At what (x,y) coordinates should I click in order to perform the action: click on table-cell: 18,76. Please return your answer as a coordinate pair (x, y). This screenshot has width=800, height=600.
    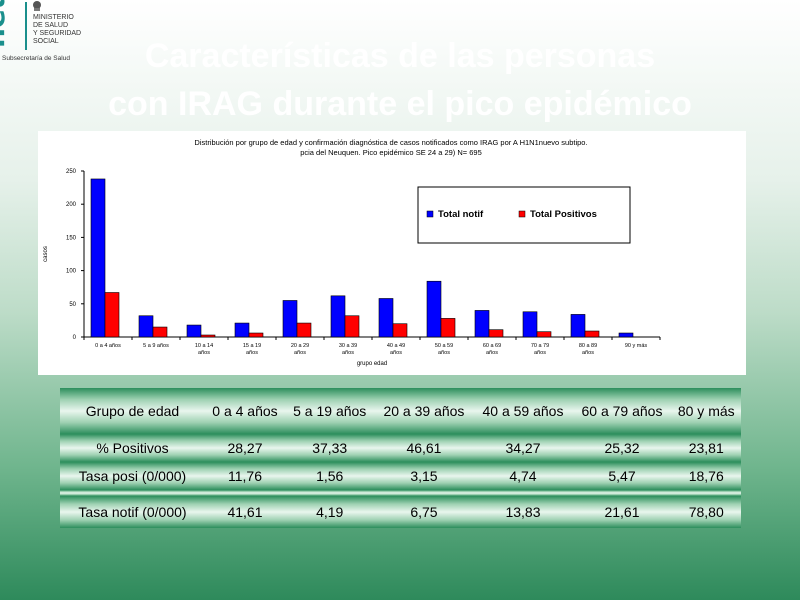
    Looking at the image, I should click on (706, 476).